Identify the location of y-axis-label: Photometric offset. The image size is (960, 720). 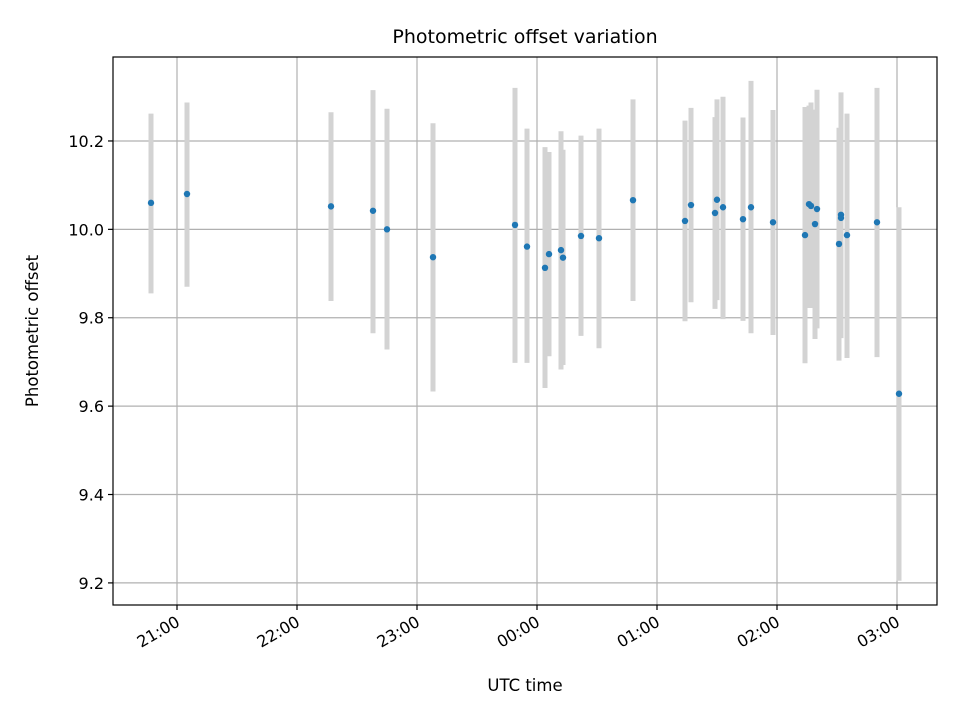
(32, 330).